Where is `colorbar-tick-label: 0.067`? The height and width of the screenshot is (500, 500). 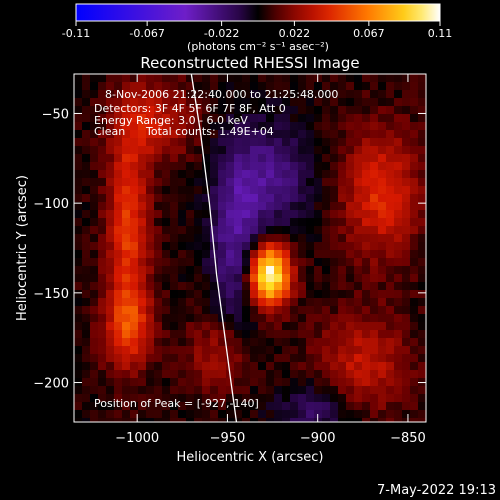
colorbar-tick-label: 0.067 is located at coordinates (369, 33).